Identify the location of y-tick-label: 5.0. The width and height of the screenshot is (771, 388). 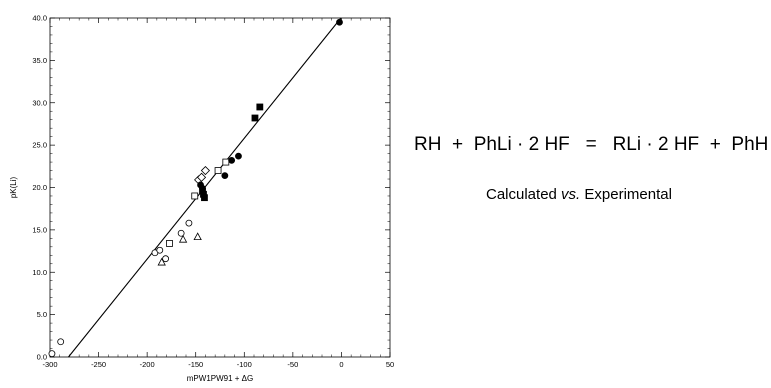
(42, 314).